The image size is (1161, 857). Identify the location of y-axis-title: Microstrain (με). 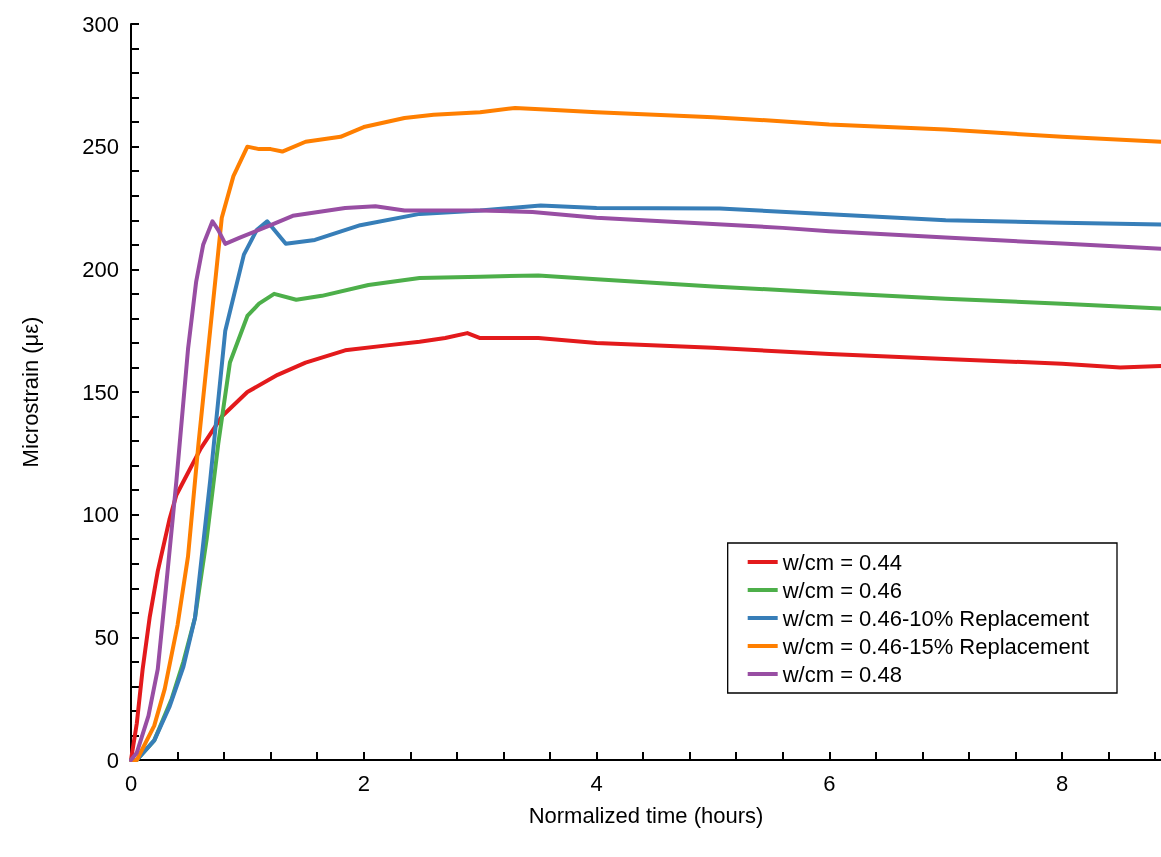
(30, 392).